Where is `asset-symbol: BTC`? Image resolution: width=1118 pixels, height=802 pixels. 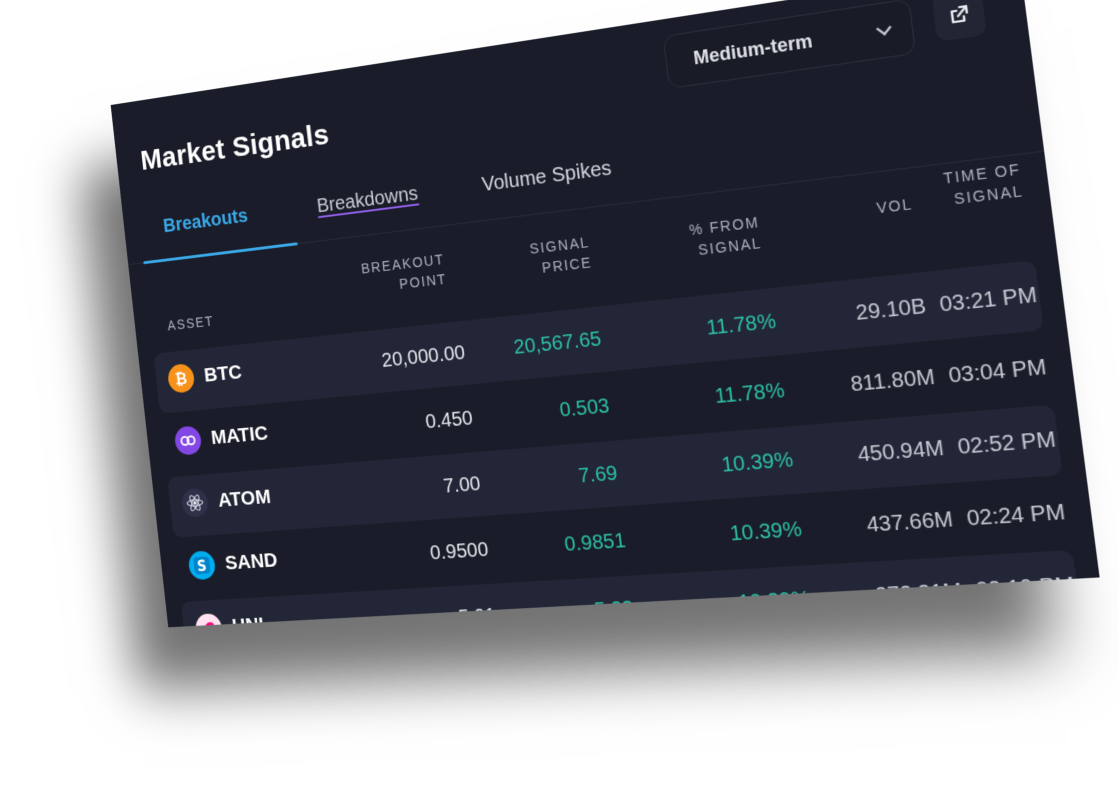 asset-symbol: BTC is located at coordinates (222, 373).